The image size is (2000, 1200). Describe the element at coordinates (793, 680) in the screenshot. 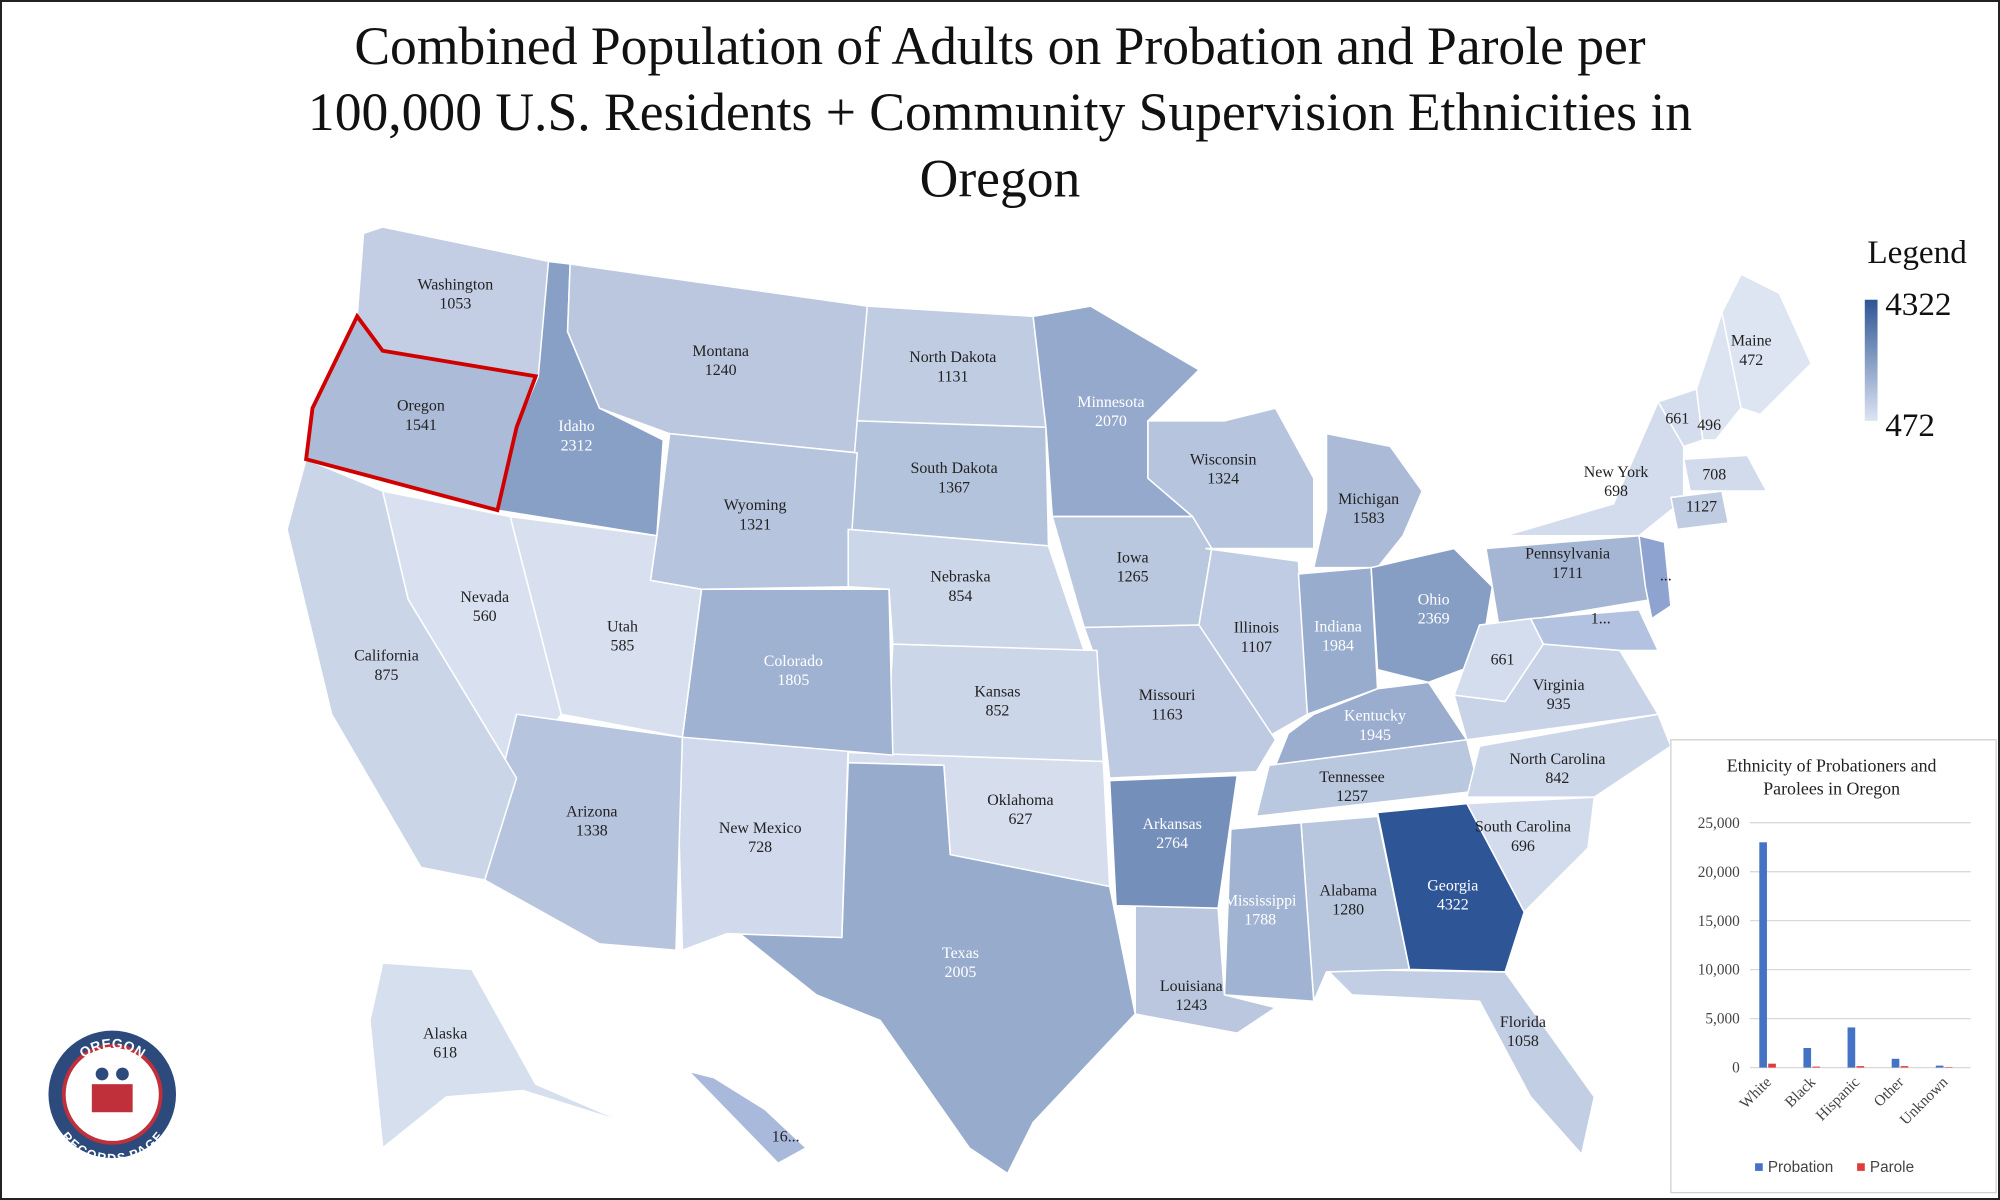

I see `state-value: 1805` at that location.